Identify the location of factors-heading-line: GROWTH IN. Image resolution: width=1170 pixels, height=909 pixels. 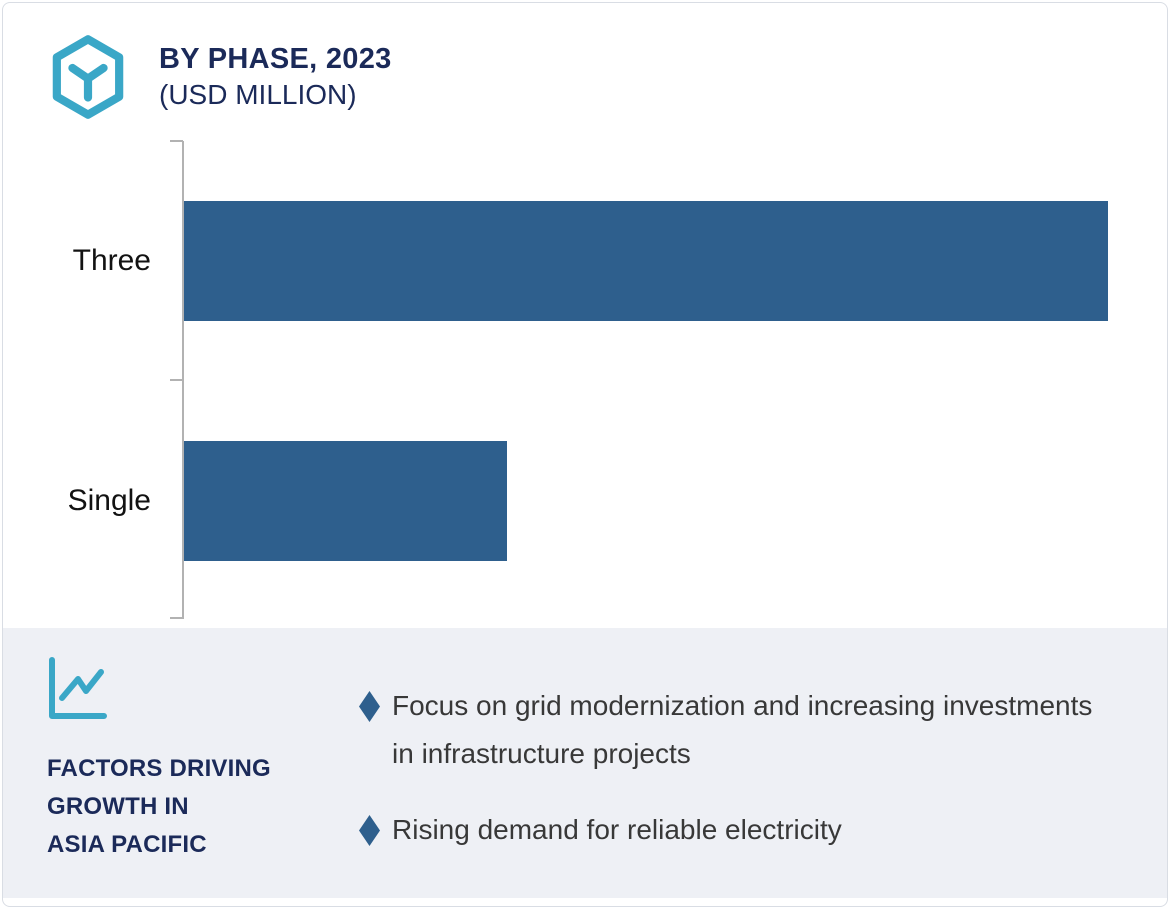
(118, 806).